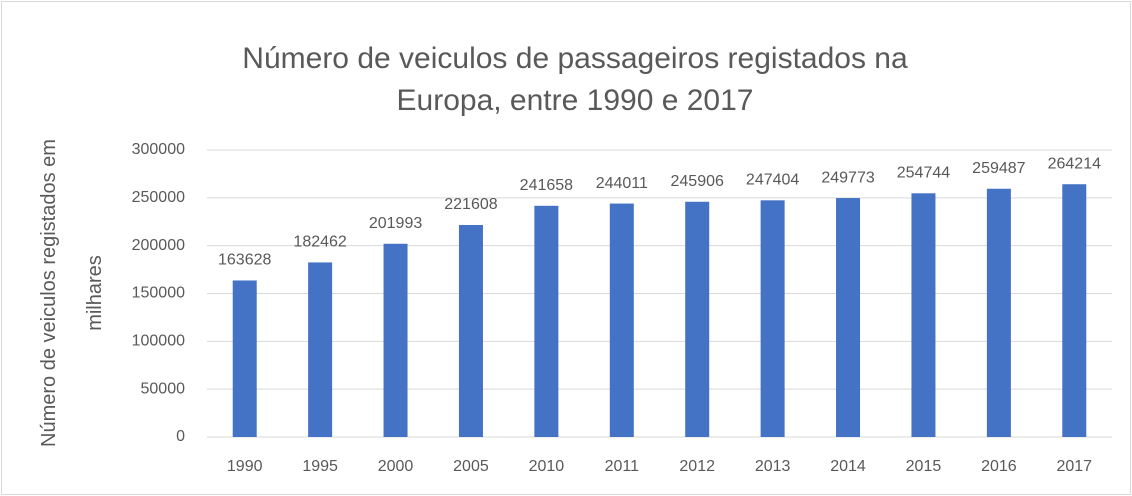 The image size is (1132, 496). Describe the element at coordinates (697, 181) in the screenshot. I see `data-label: 245906` at that location.